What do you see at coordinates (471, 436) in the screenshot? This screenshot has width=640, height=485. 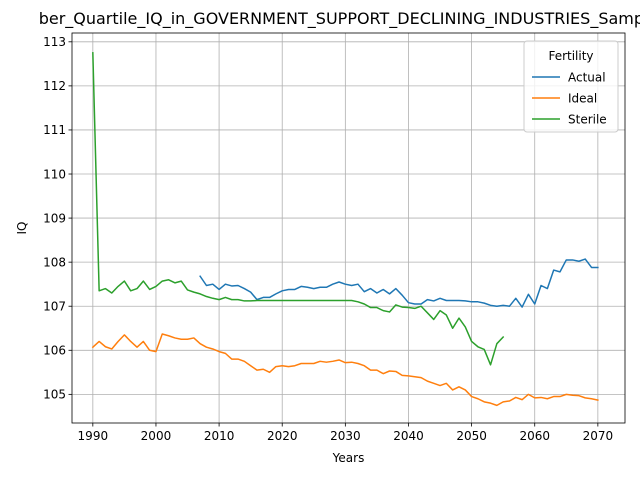 I see `x-tick-label: 2050` at bounding box center [471, 436].